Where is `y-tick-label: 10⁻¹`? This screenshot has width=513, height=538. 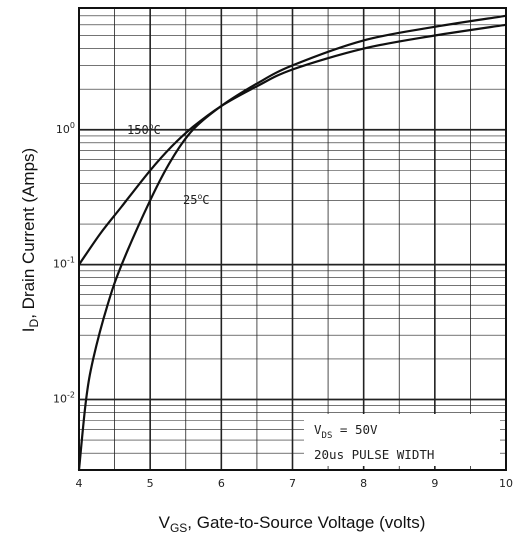 y-tick-label: 10⁻¹ is located at coordinates (64, 263).